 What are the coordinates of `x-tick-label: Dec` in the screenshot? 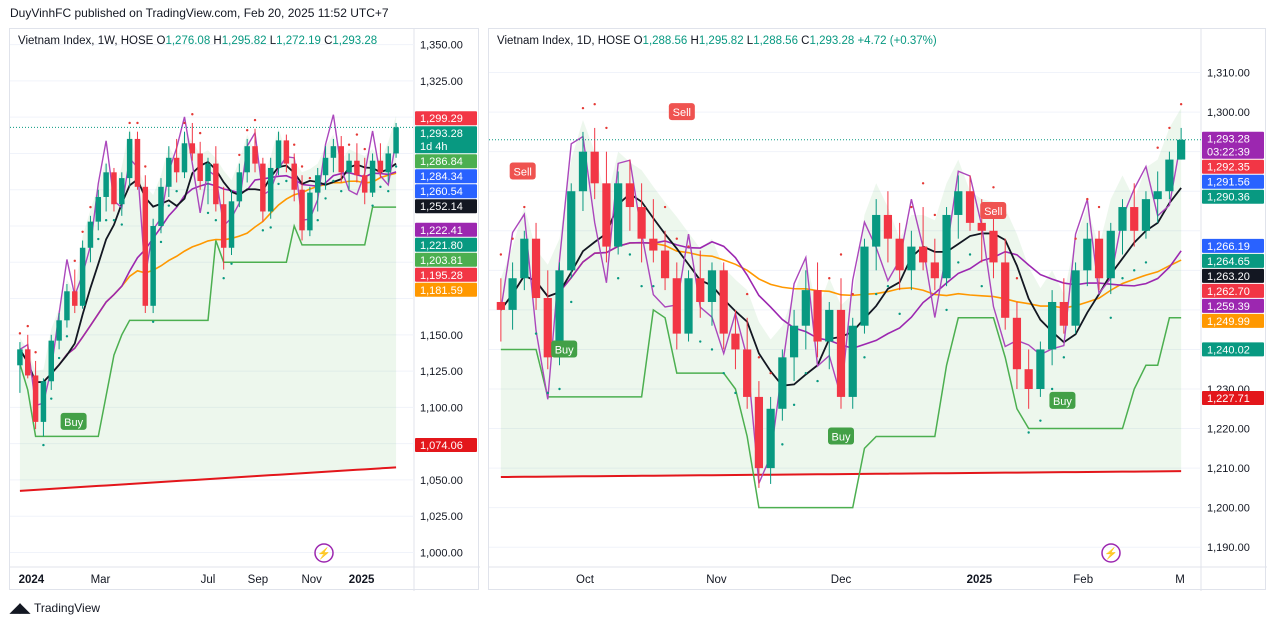 It's located at (841, 580).